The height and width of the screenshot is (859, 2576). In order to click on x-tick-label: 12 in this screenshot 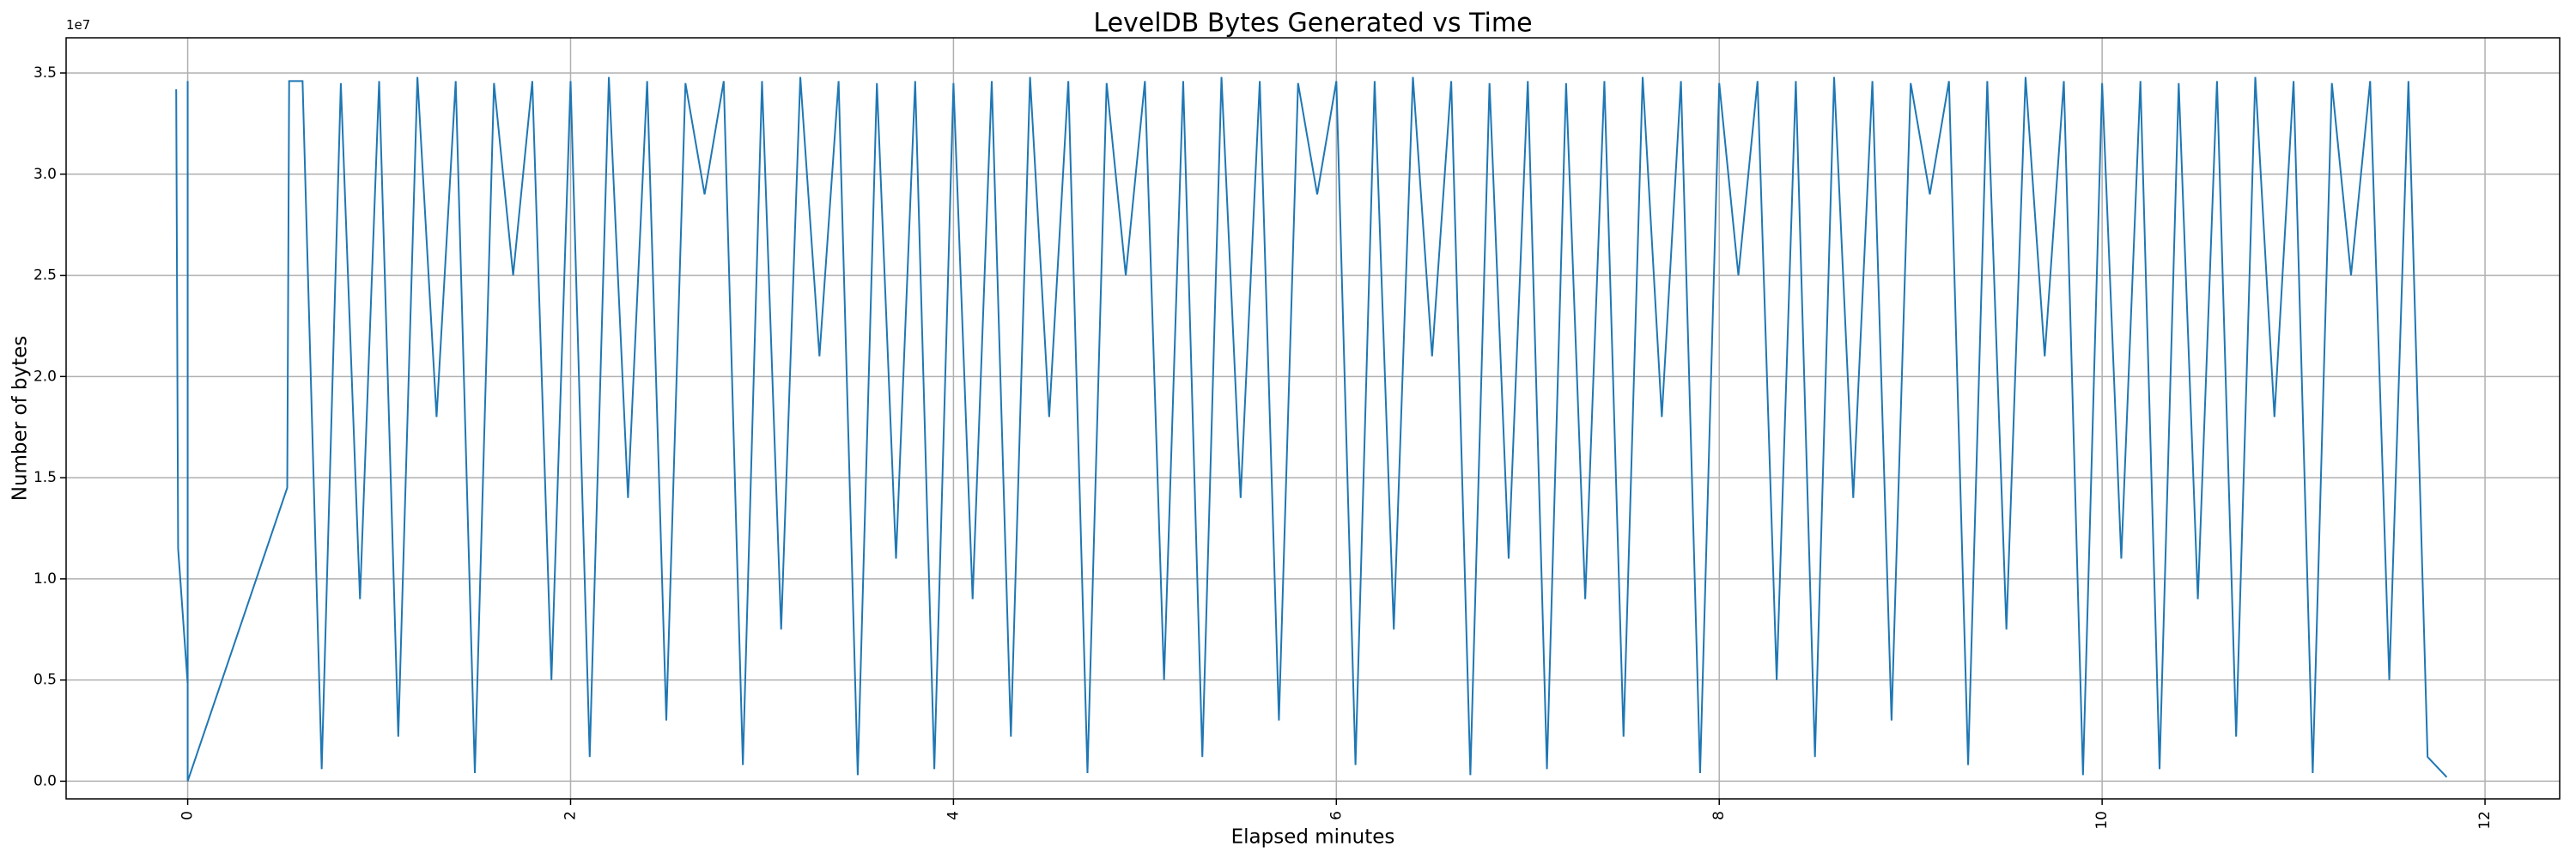, I will do `click(2485, 821)`.